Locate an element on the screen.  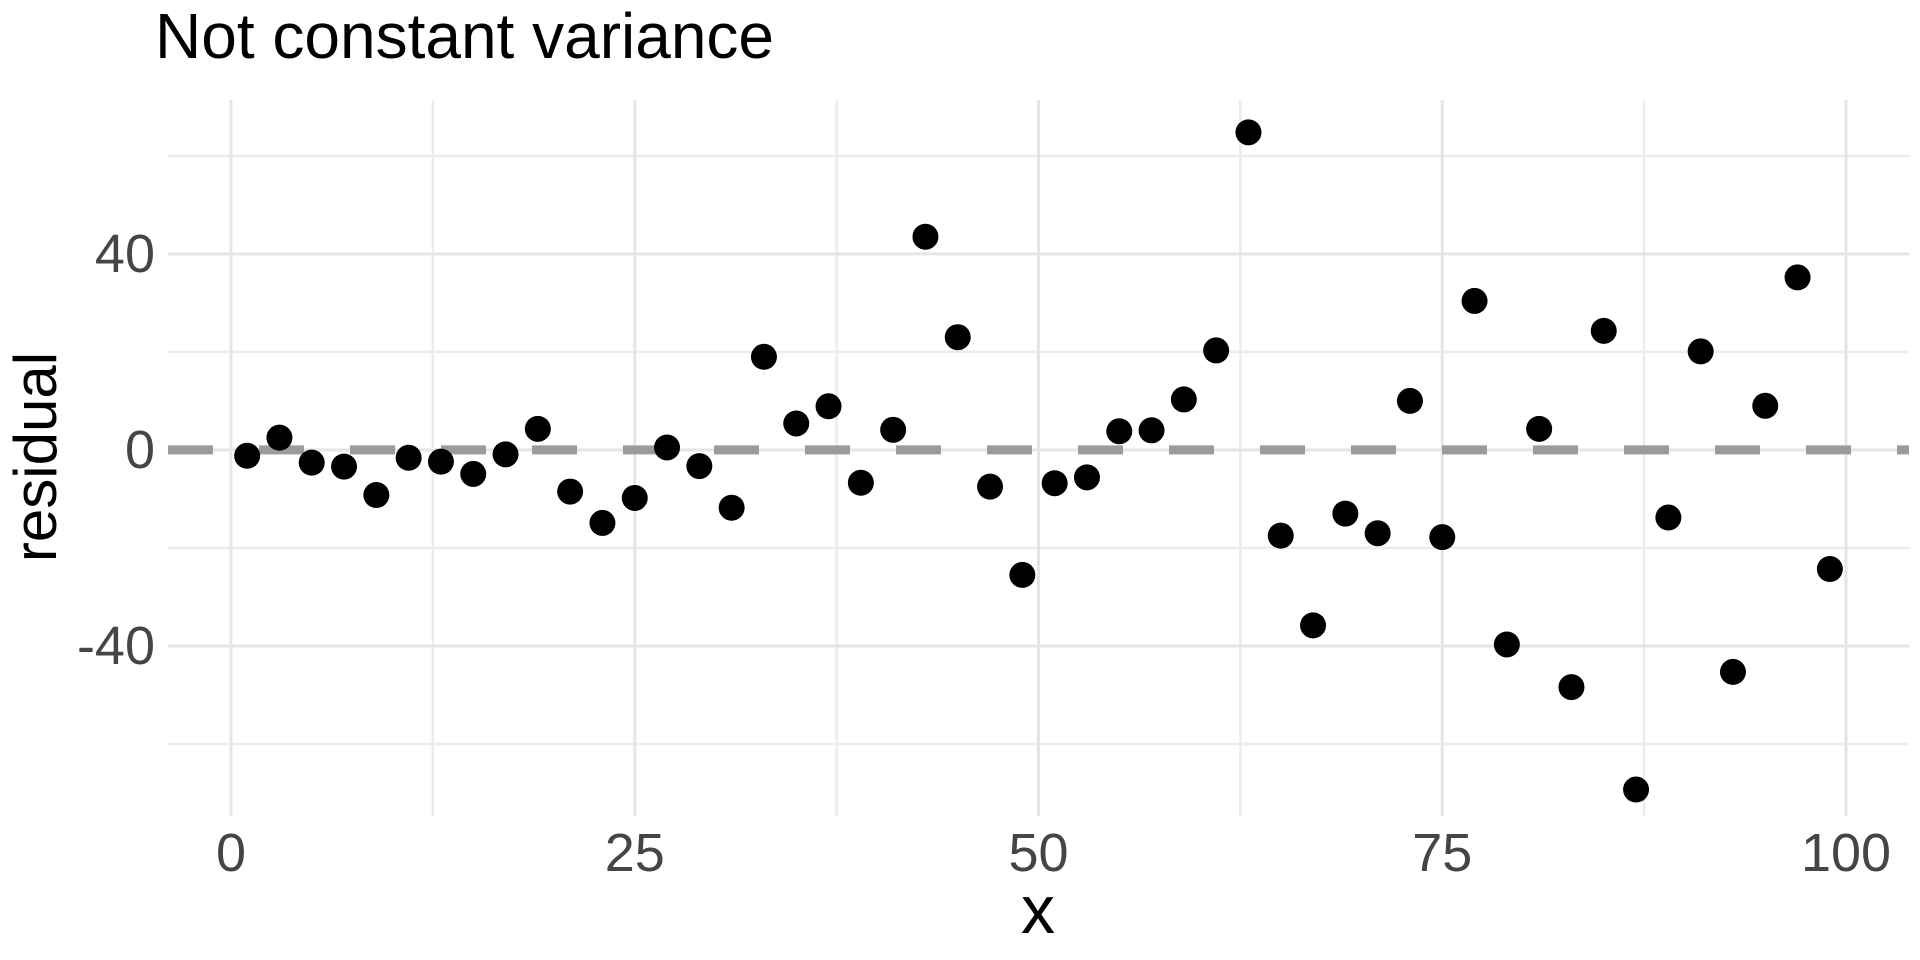
x-axis-title: x is located at coordinates (1038, 910).